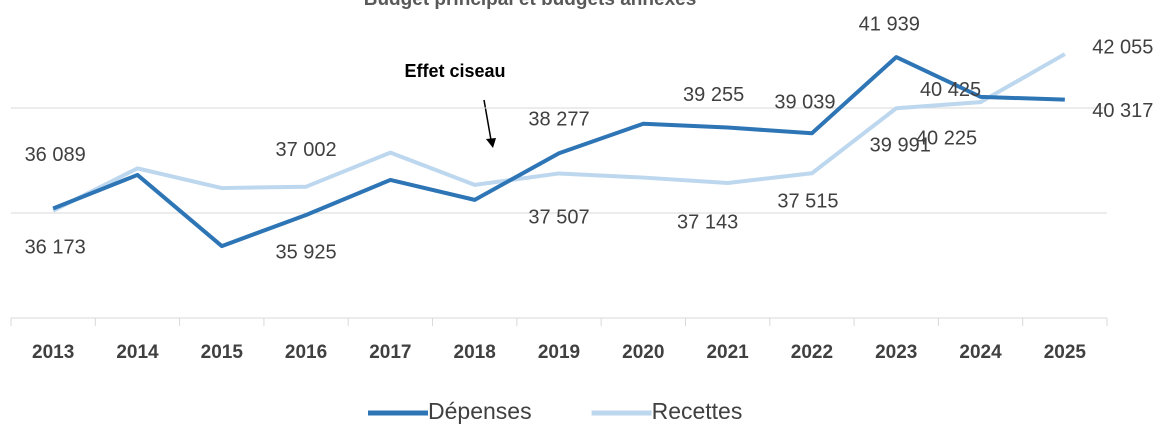 This screenshot has height=430, width=1164. Describe the element at coordinates (807, 202) in the screenshot. I see `value-label: 37 515` at that location.